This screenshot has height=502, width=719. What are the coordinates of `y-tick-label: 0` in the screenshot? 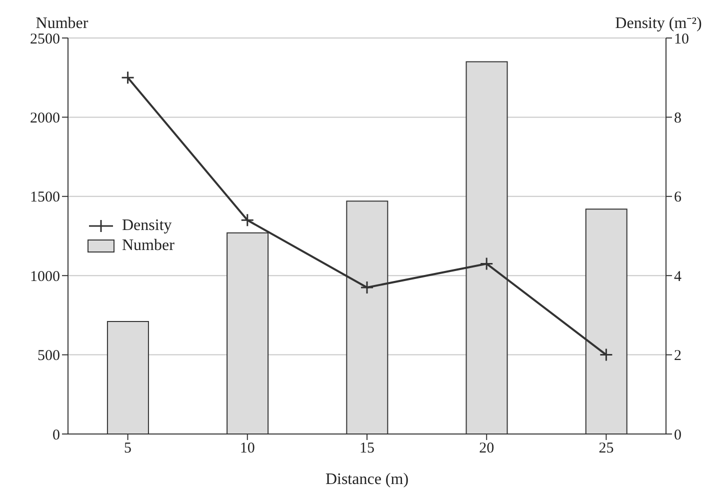 It's located at (56, 435).